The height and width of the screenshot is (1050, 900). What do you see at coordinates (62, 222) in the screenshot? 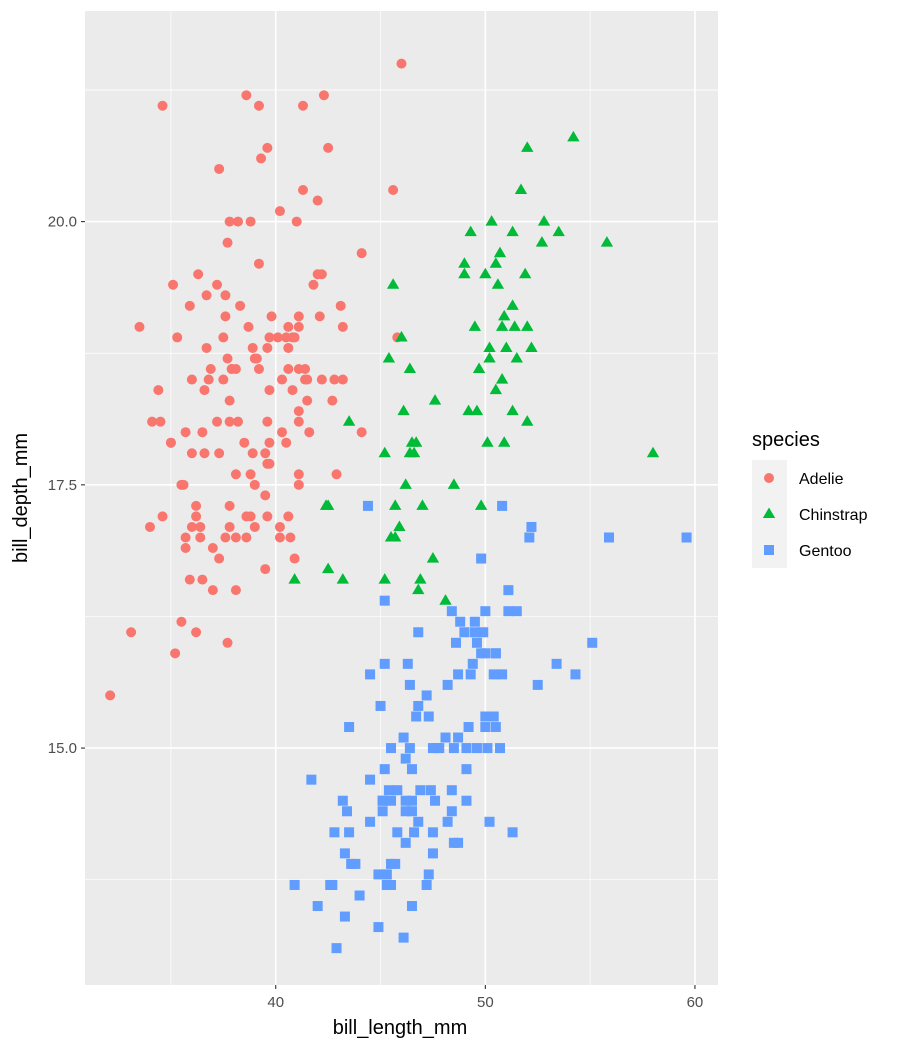
I see `y-tick-label: 20.0` at bounding box center [62, 222].